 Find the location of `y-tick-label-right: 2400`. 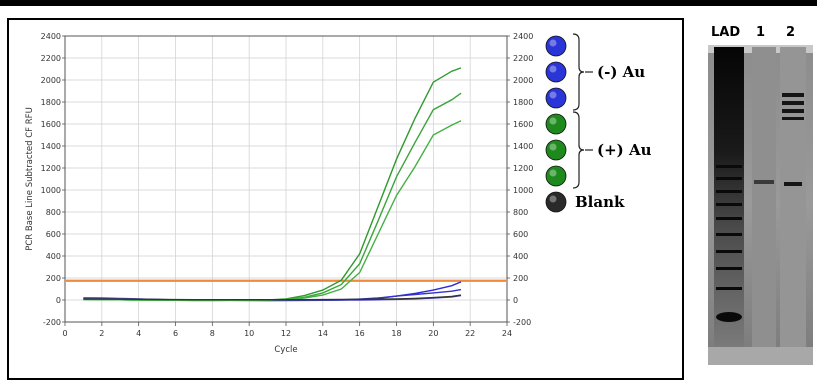

y-tick-label-right: 2400 is located at coordinates (523, 36).